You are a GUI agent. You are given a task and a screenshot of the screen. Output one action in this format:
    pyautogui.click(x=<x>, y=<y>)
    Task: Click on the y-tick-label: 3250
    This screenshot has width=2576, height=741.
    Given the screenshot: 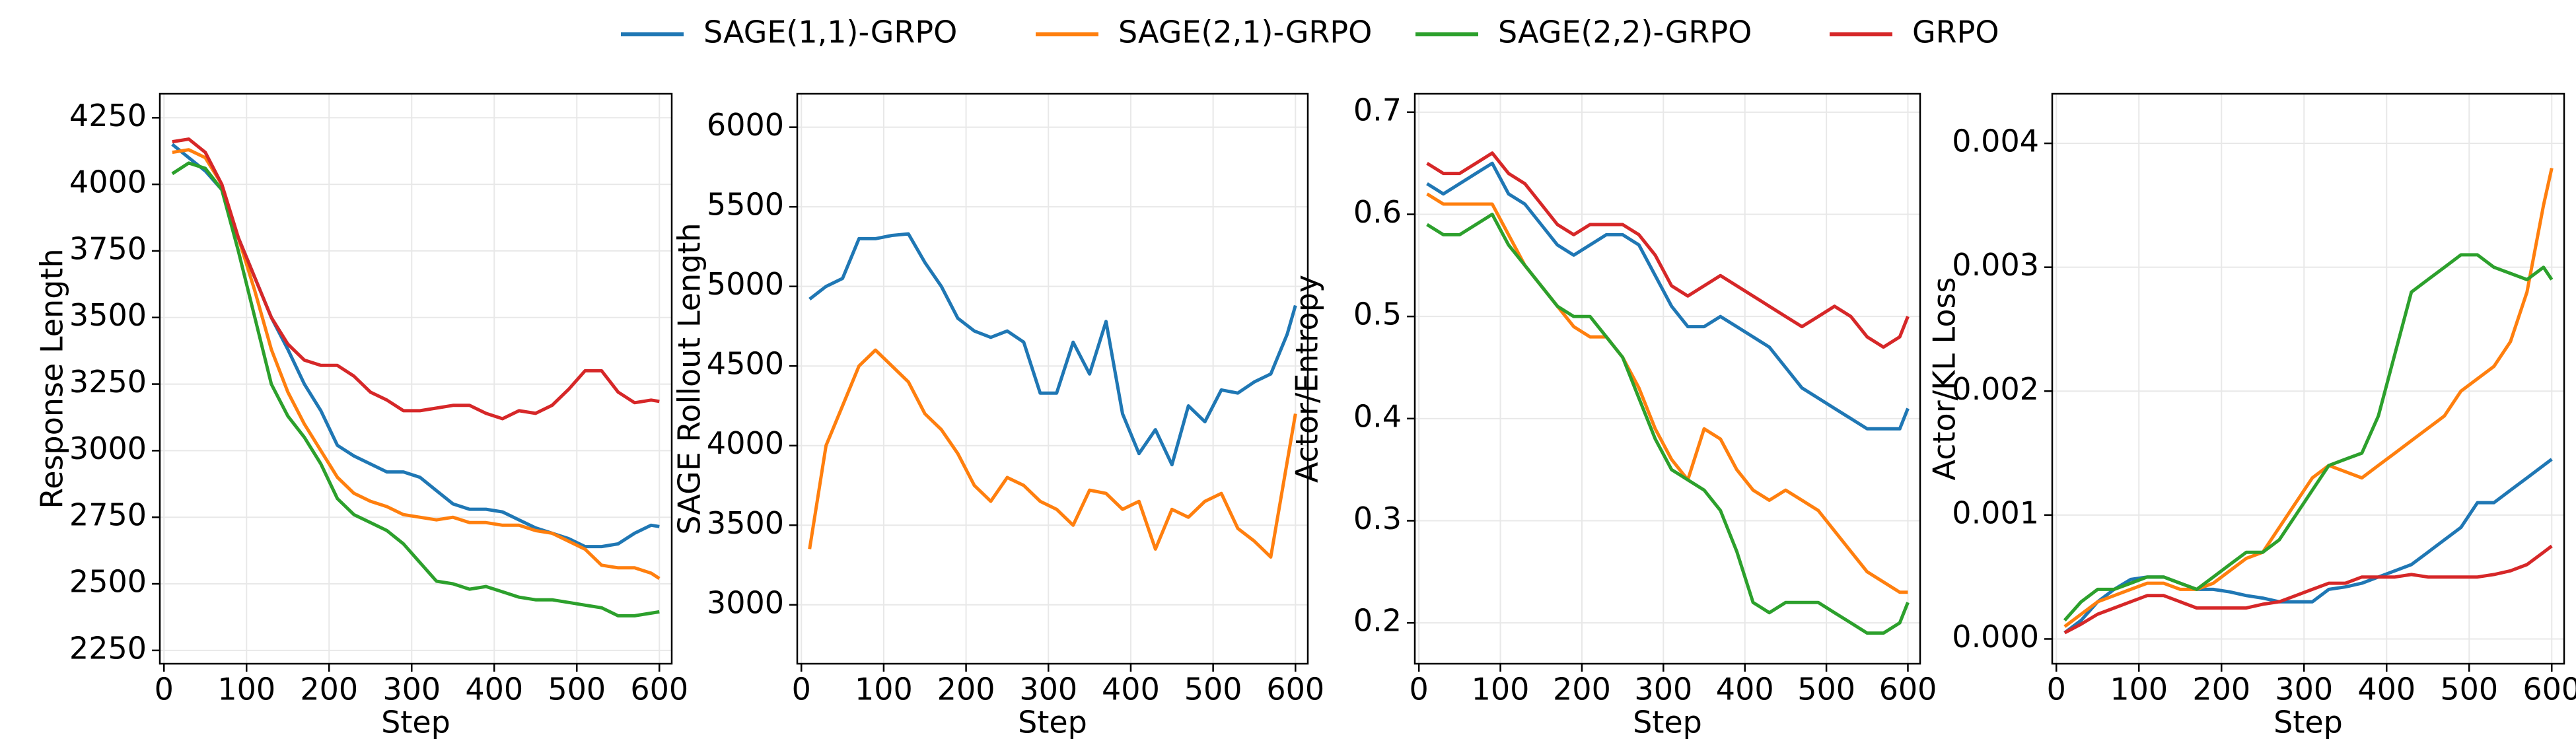 What is the action you would take?
    pyautogui.click(x=108, y=382)
    